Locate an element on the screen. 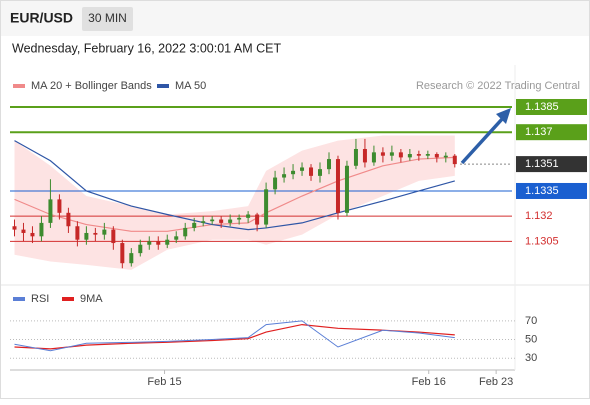  x-tick-label: Feb 15 is located at coordinates (164, 382).